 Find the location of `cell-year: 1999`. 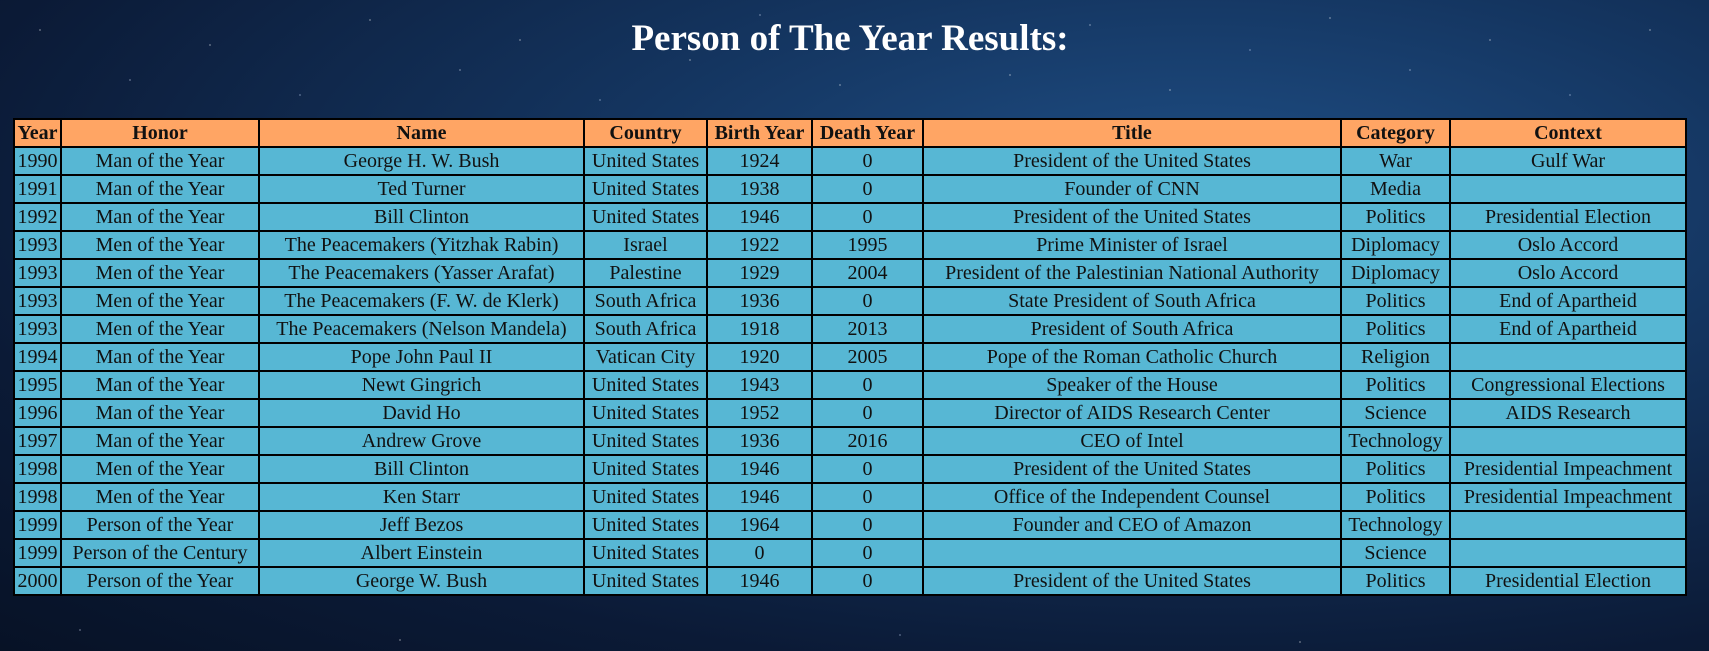

cell-year: 1999 is located at coordinates (37, 553).